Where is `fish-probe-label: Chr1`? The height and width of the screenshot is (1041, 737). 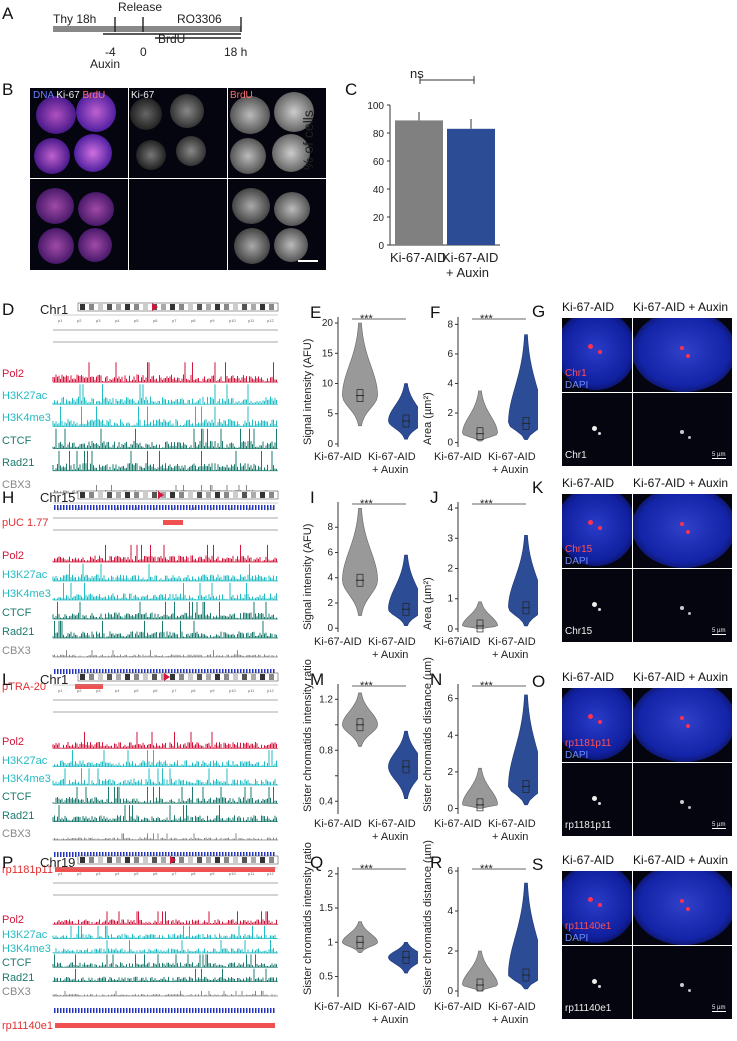
fish-probe-label: Chr1 is located at coordinates (576, 373).